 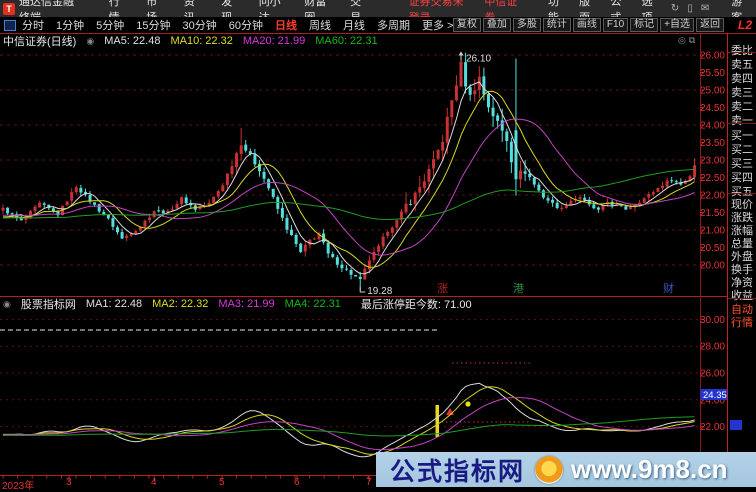 I want to click on sidebar-field-5: 卖一, so click(x=742, y=121).